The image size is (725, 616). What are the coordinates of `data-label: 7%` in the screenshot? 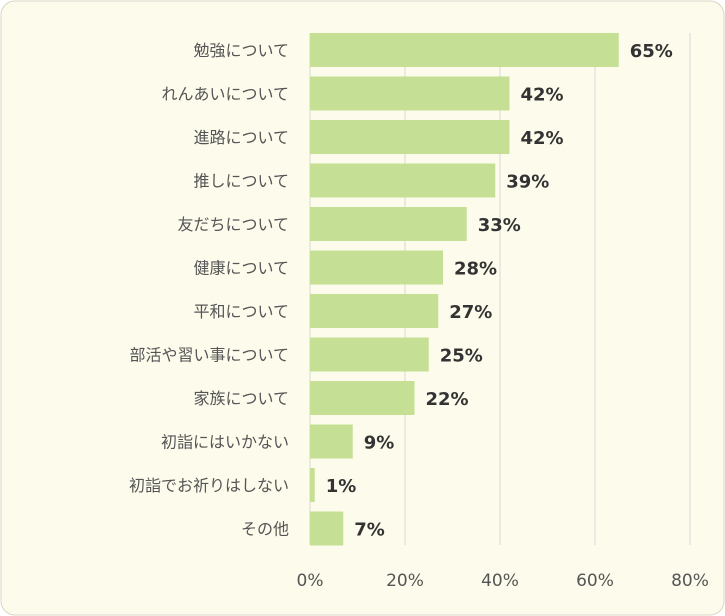 It's located at (369, 530).